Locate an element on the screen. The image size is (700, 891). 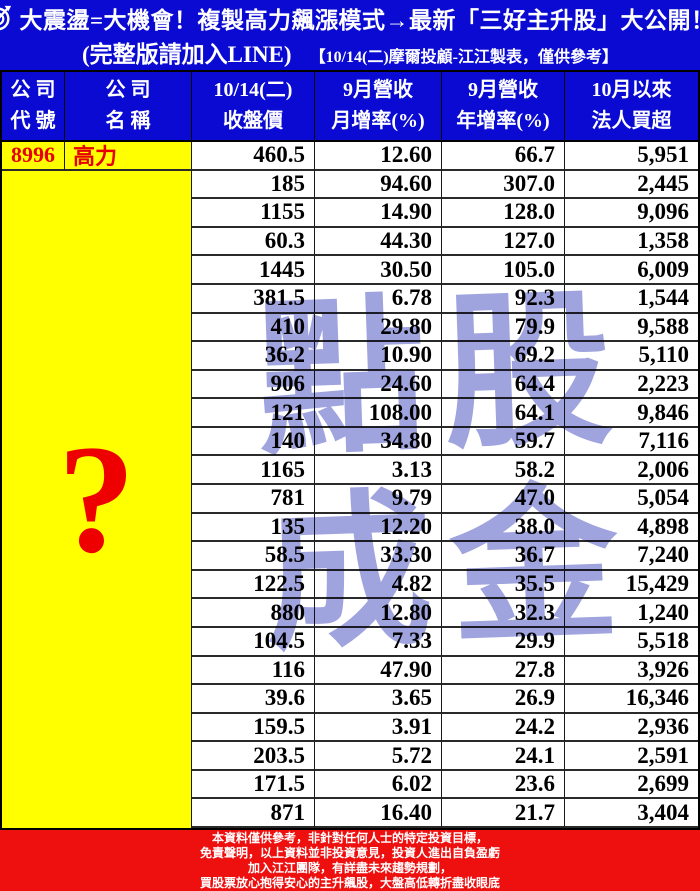
cell-close: 122.5 is located at coordinates (253, 585).